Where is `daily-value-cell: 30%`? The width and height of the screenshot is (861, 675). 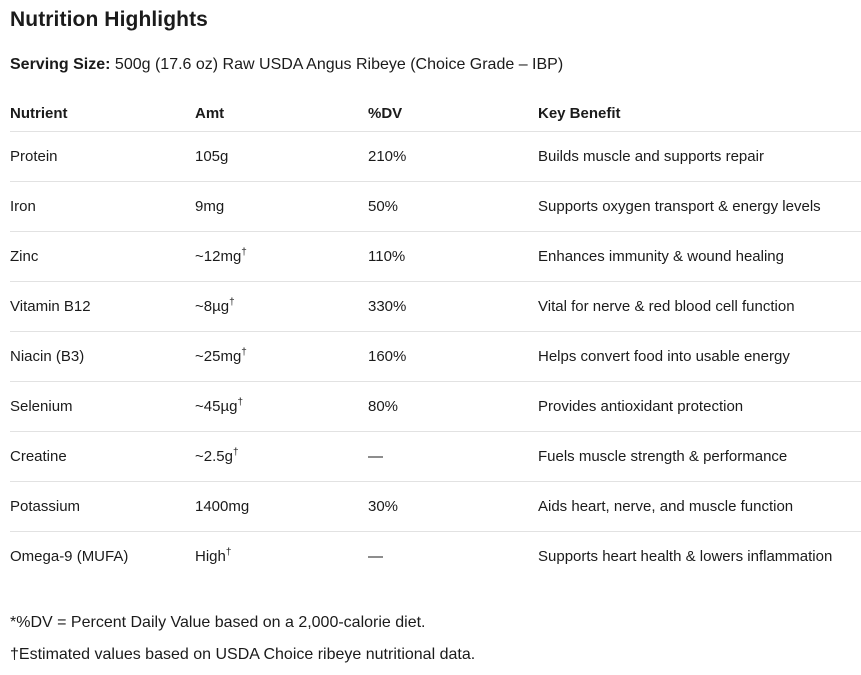 daily-value-cell: 30% is located at coordinates (453, 506).